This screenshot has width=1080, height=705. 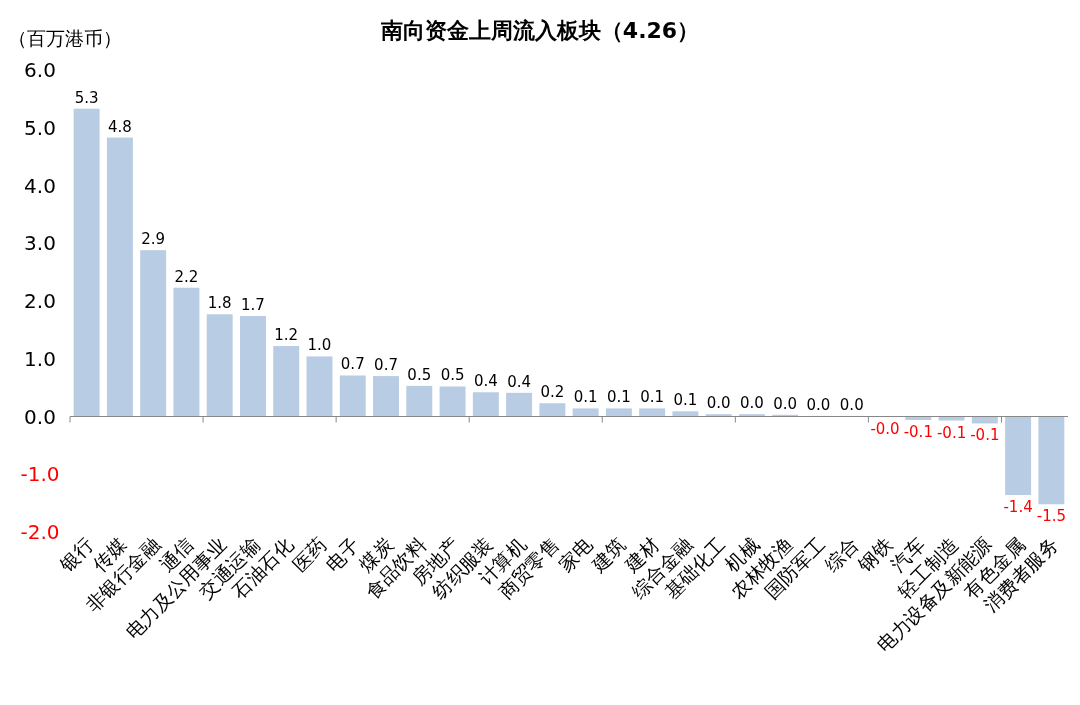 What do you see at coordinates (219, 303) in the screenshot?
I see `data-label: 1.8` at bounding box center [219, 303].